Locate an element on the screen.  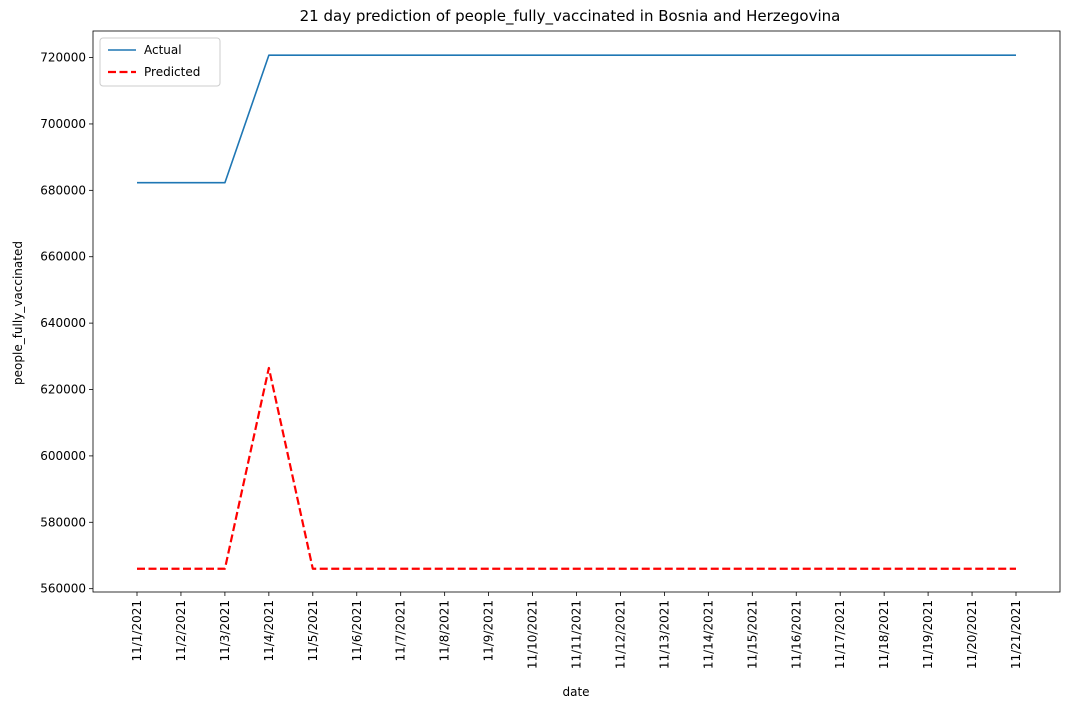
x-tick-label: 11/18/2021 is located at coordinates (884, 634).